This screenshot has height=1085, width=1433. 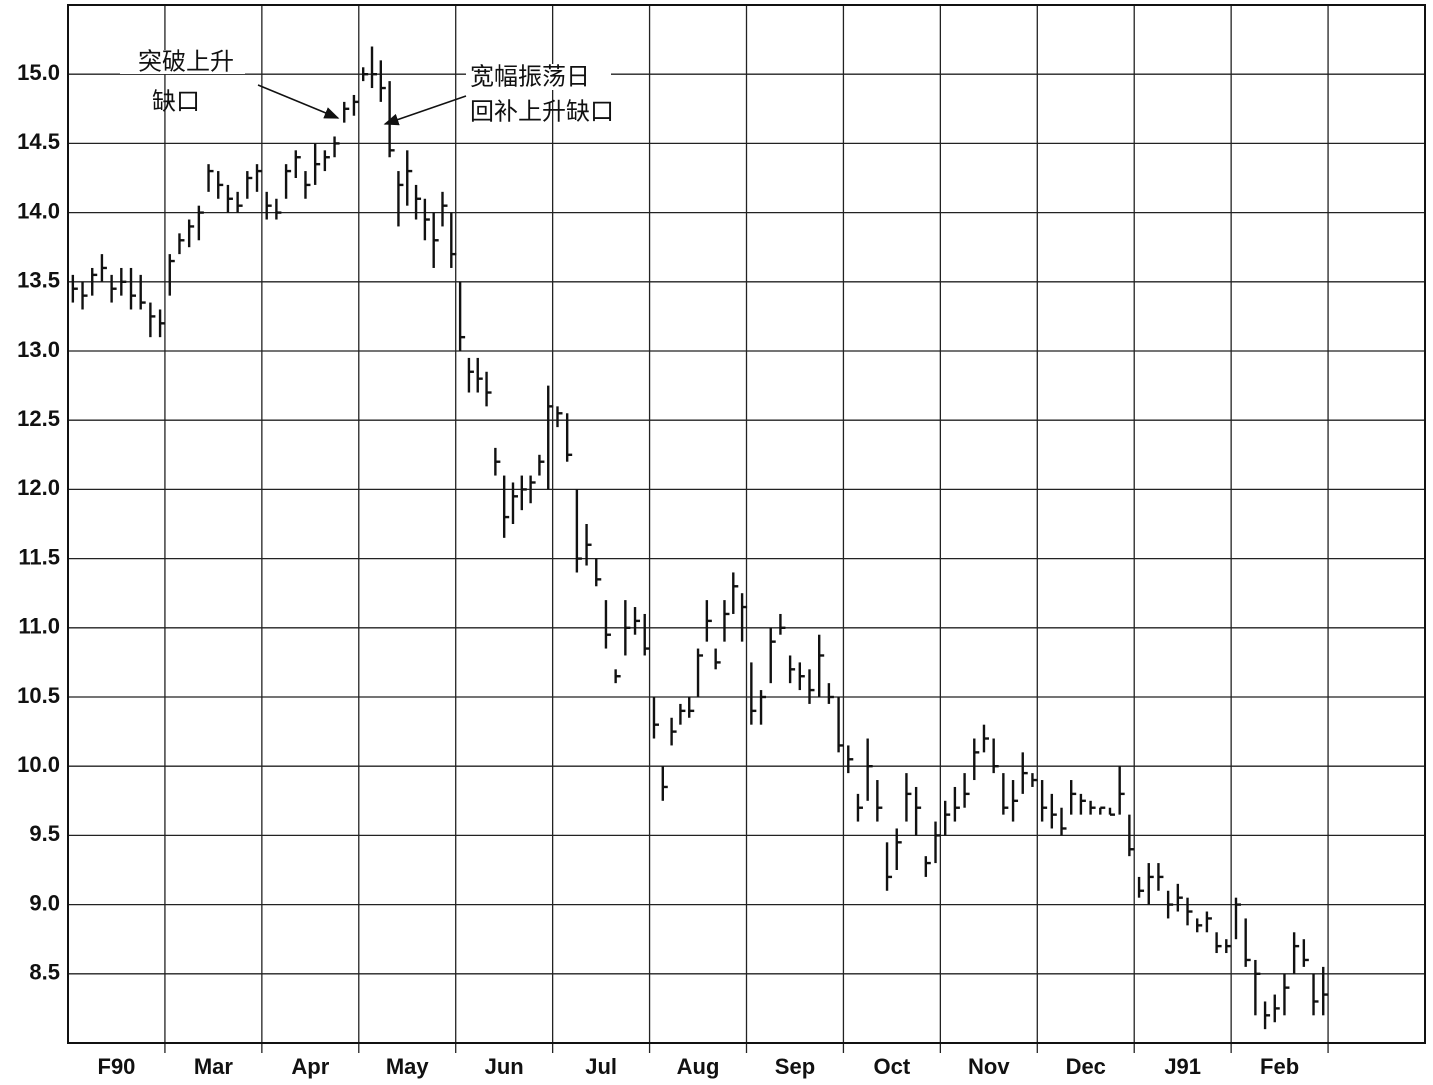 I want to click on annotation: 回补上升缺口, so click(x=542, y=112).